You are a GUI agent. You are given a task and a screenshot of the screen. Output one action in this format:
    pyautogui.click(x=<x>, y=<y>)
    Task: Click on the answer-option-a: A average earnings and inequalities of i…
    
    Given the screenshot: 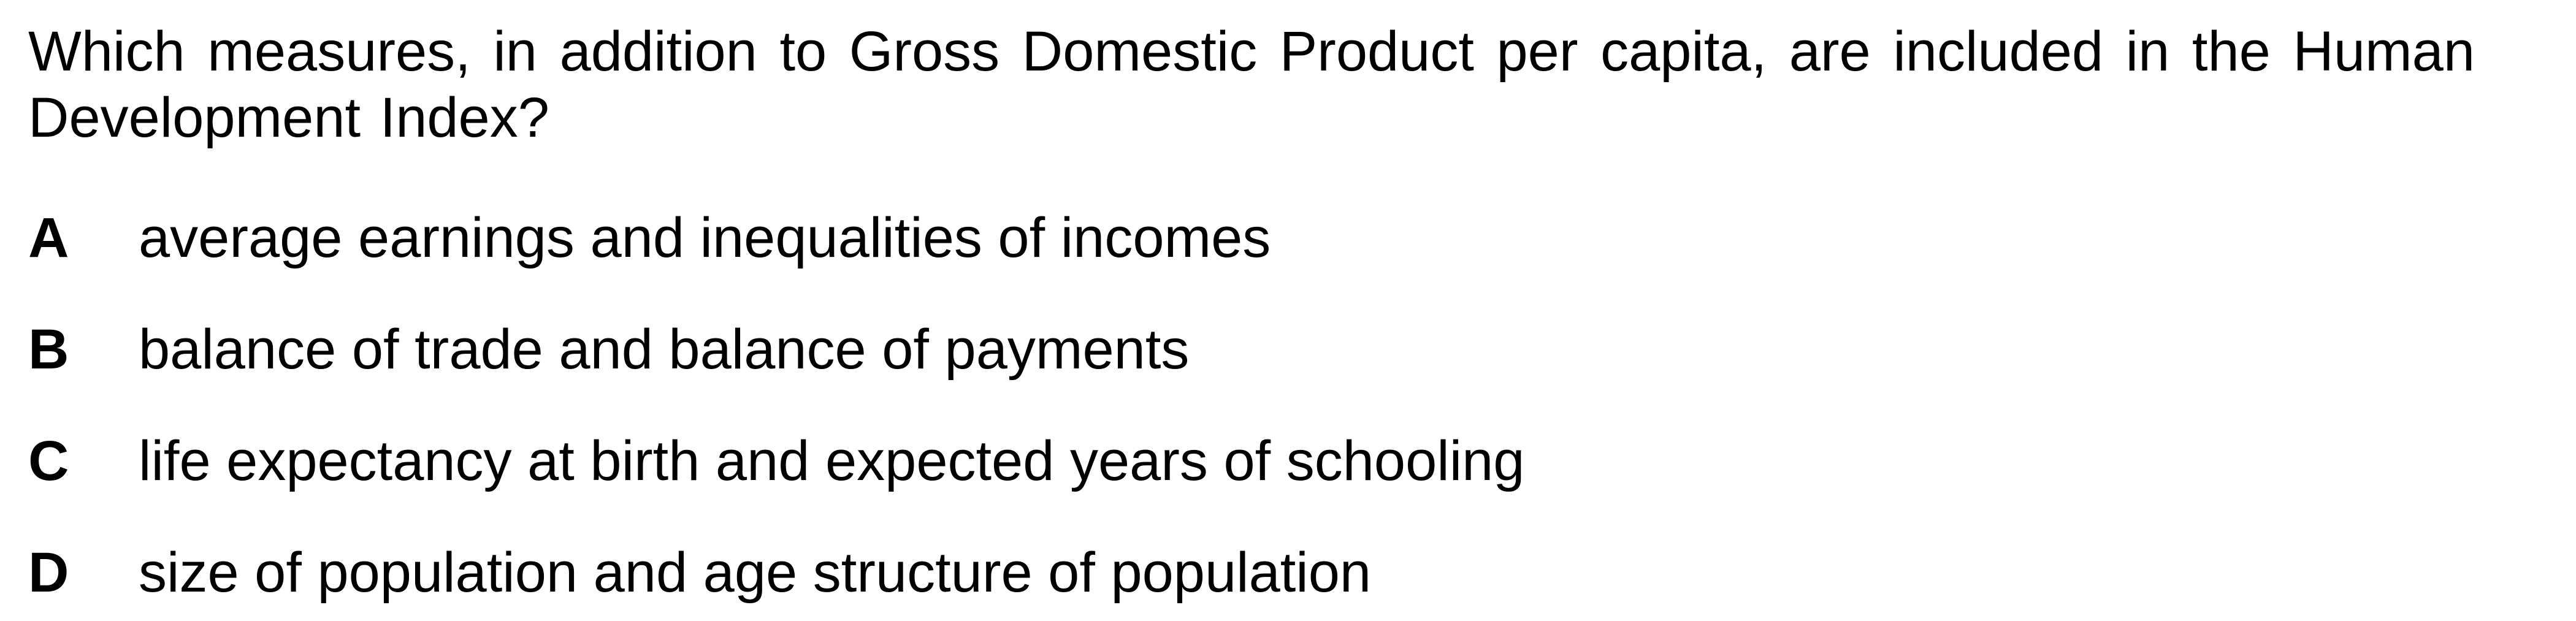 What is the action you would take?
    pyautogui.click(x=1070, y=260)
    